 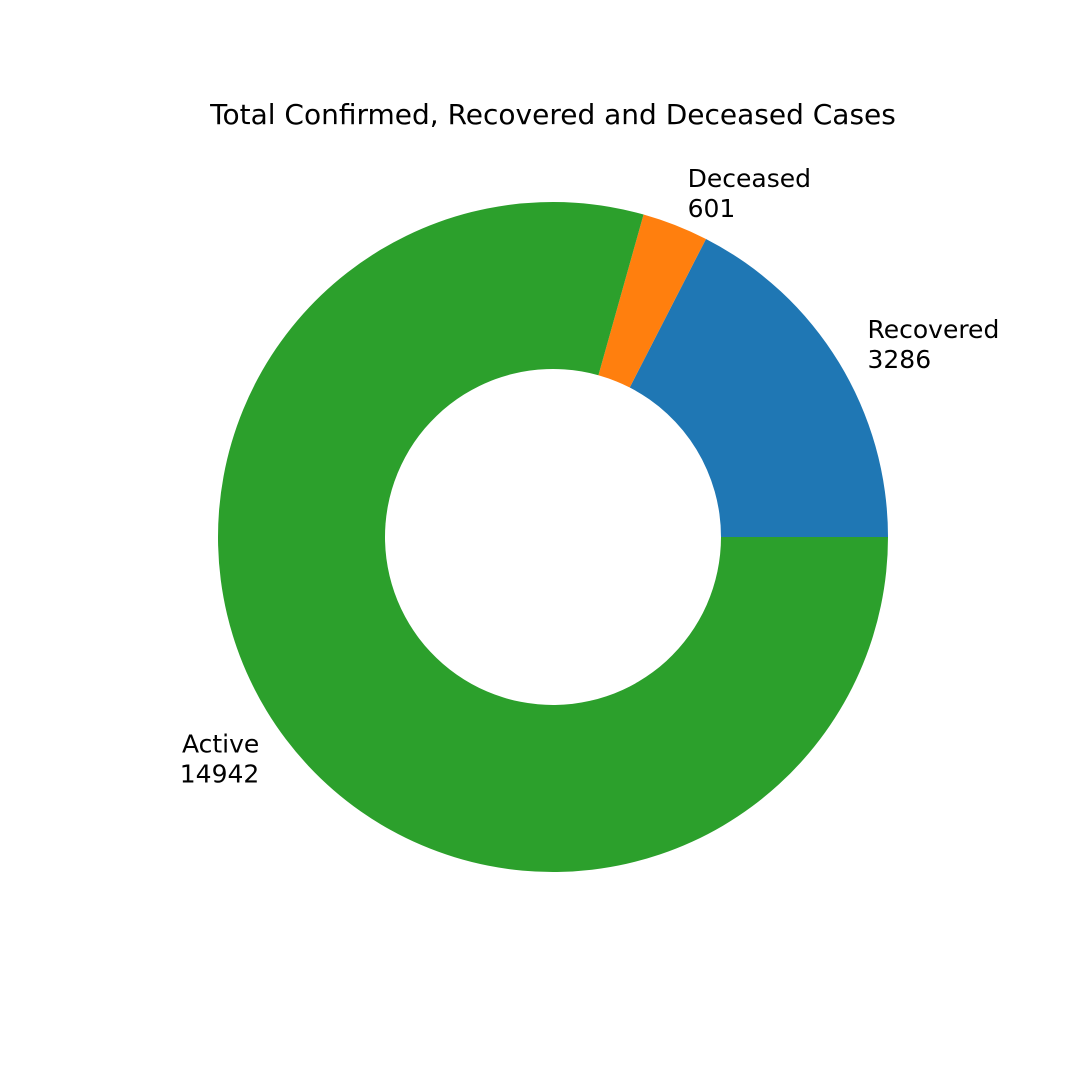 I want to click on slice-label-value: 14942, so click(x=220, y=774).